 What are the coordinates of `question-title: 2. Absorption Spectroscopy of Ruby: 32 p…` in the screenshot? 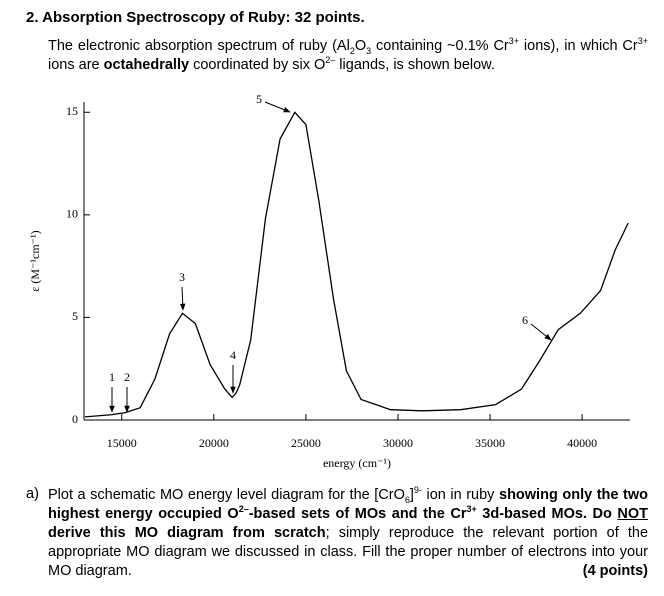 It's located at (195, 17).